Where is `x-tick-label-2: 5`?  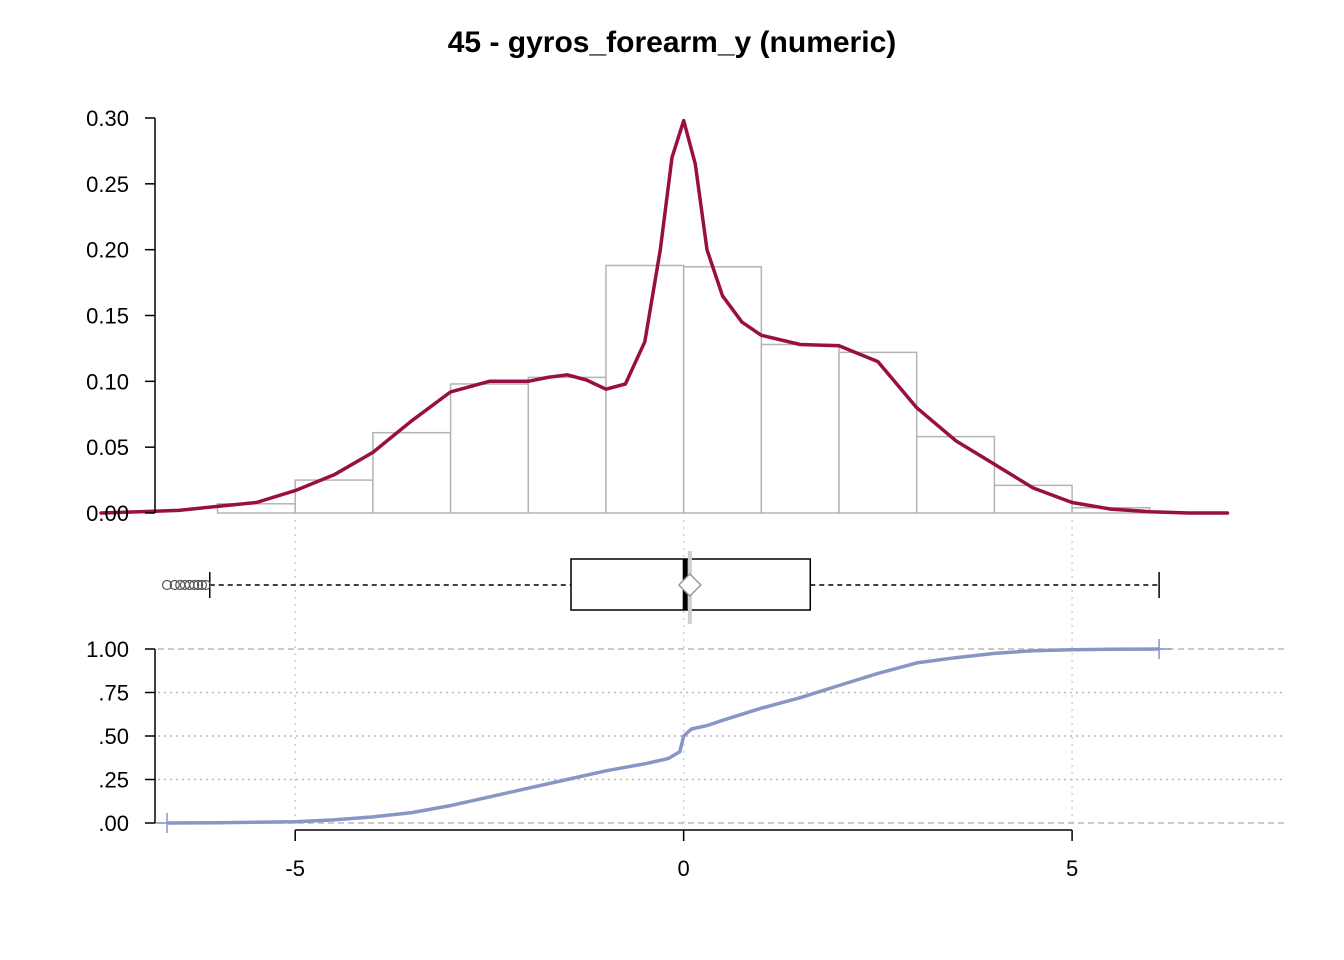
x-tick-label-2: 5 is located at coordinates (1072, 868).